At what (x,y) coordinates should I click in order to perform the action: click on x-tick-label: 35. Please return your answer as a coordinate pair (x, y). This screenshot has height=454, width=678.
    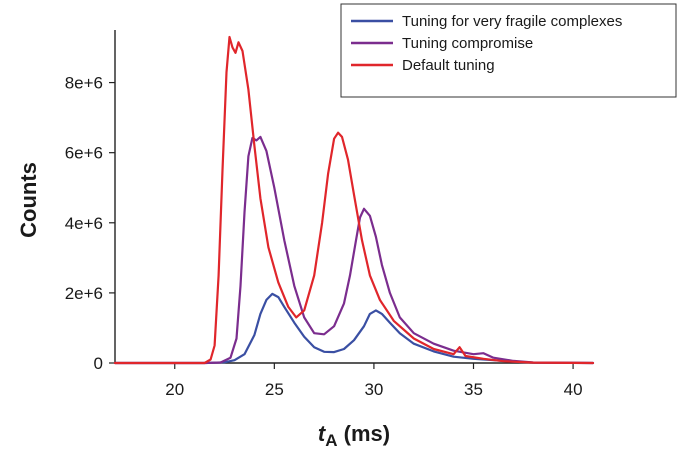
    Looking at the image, I should click on (473, 389).